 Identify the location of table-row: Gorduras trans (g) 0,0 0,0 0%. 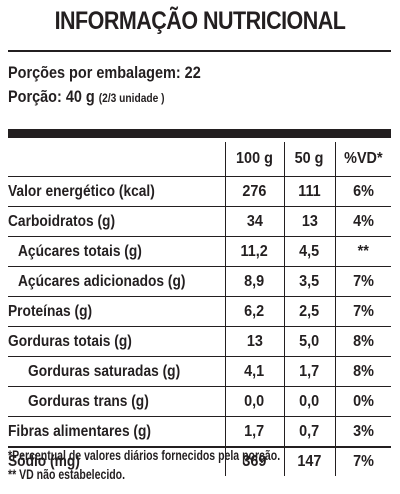
(199, 401).